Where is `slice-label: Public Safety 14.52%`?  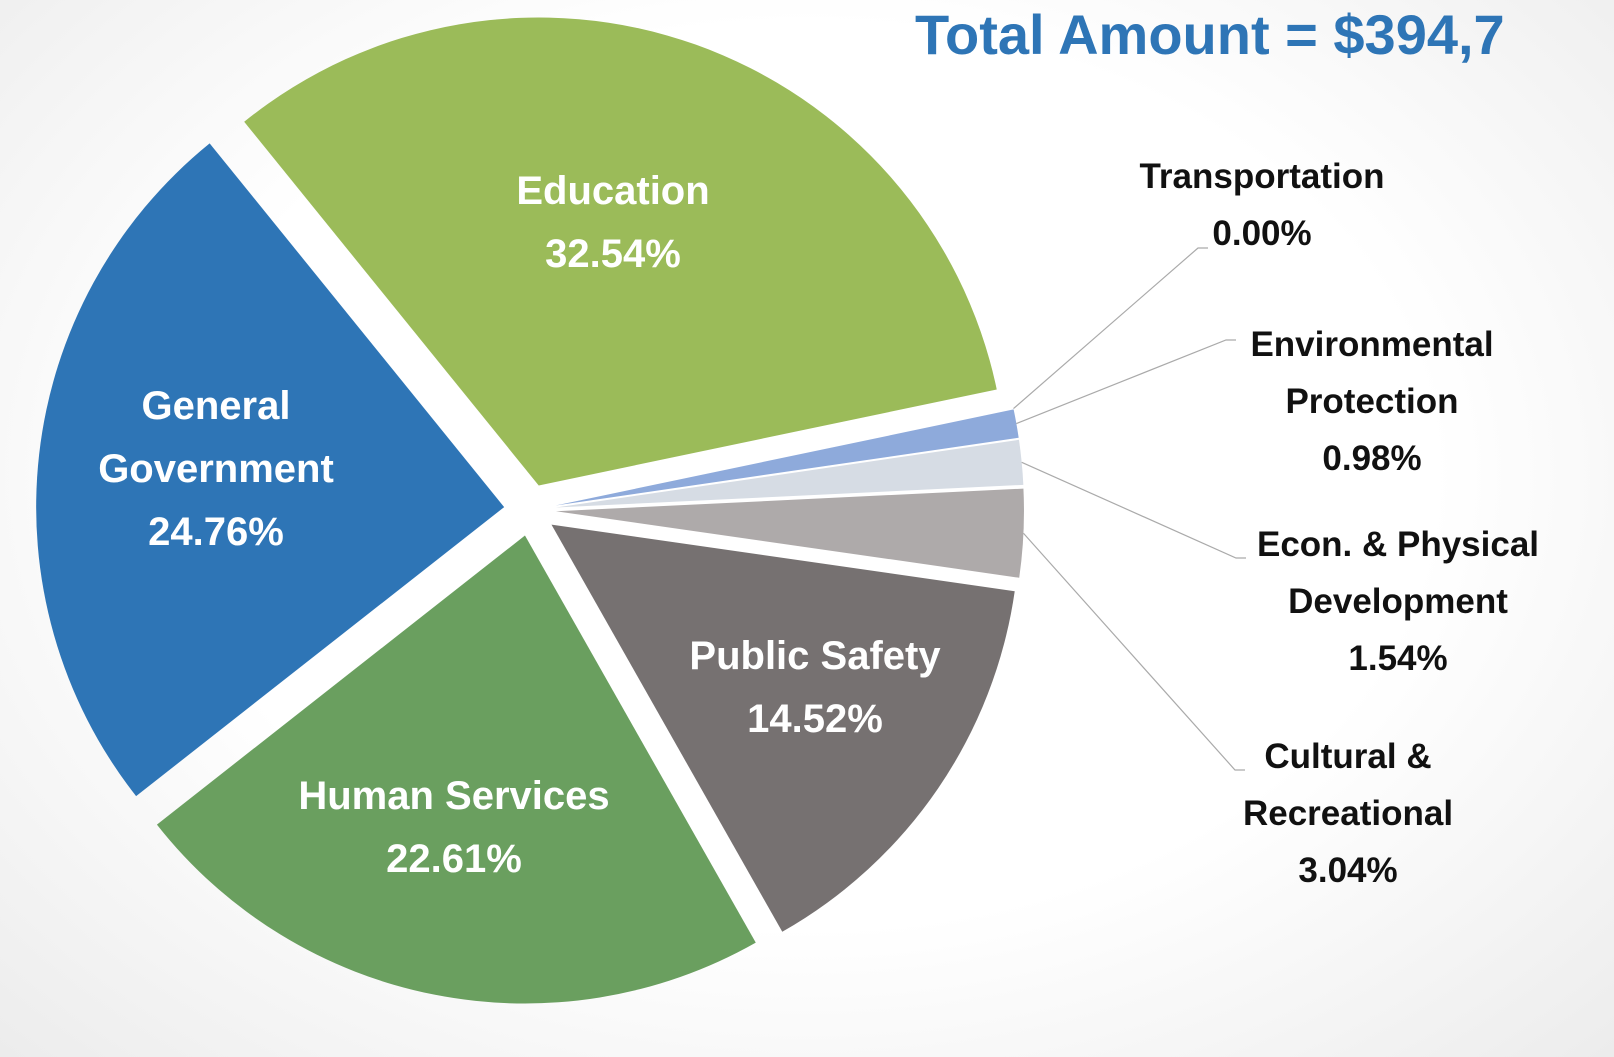 slice-label: Public Safety 14.52% is located at coordinates (815, 688).